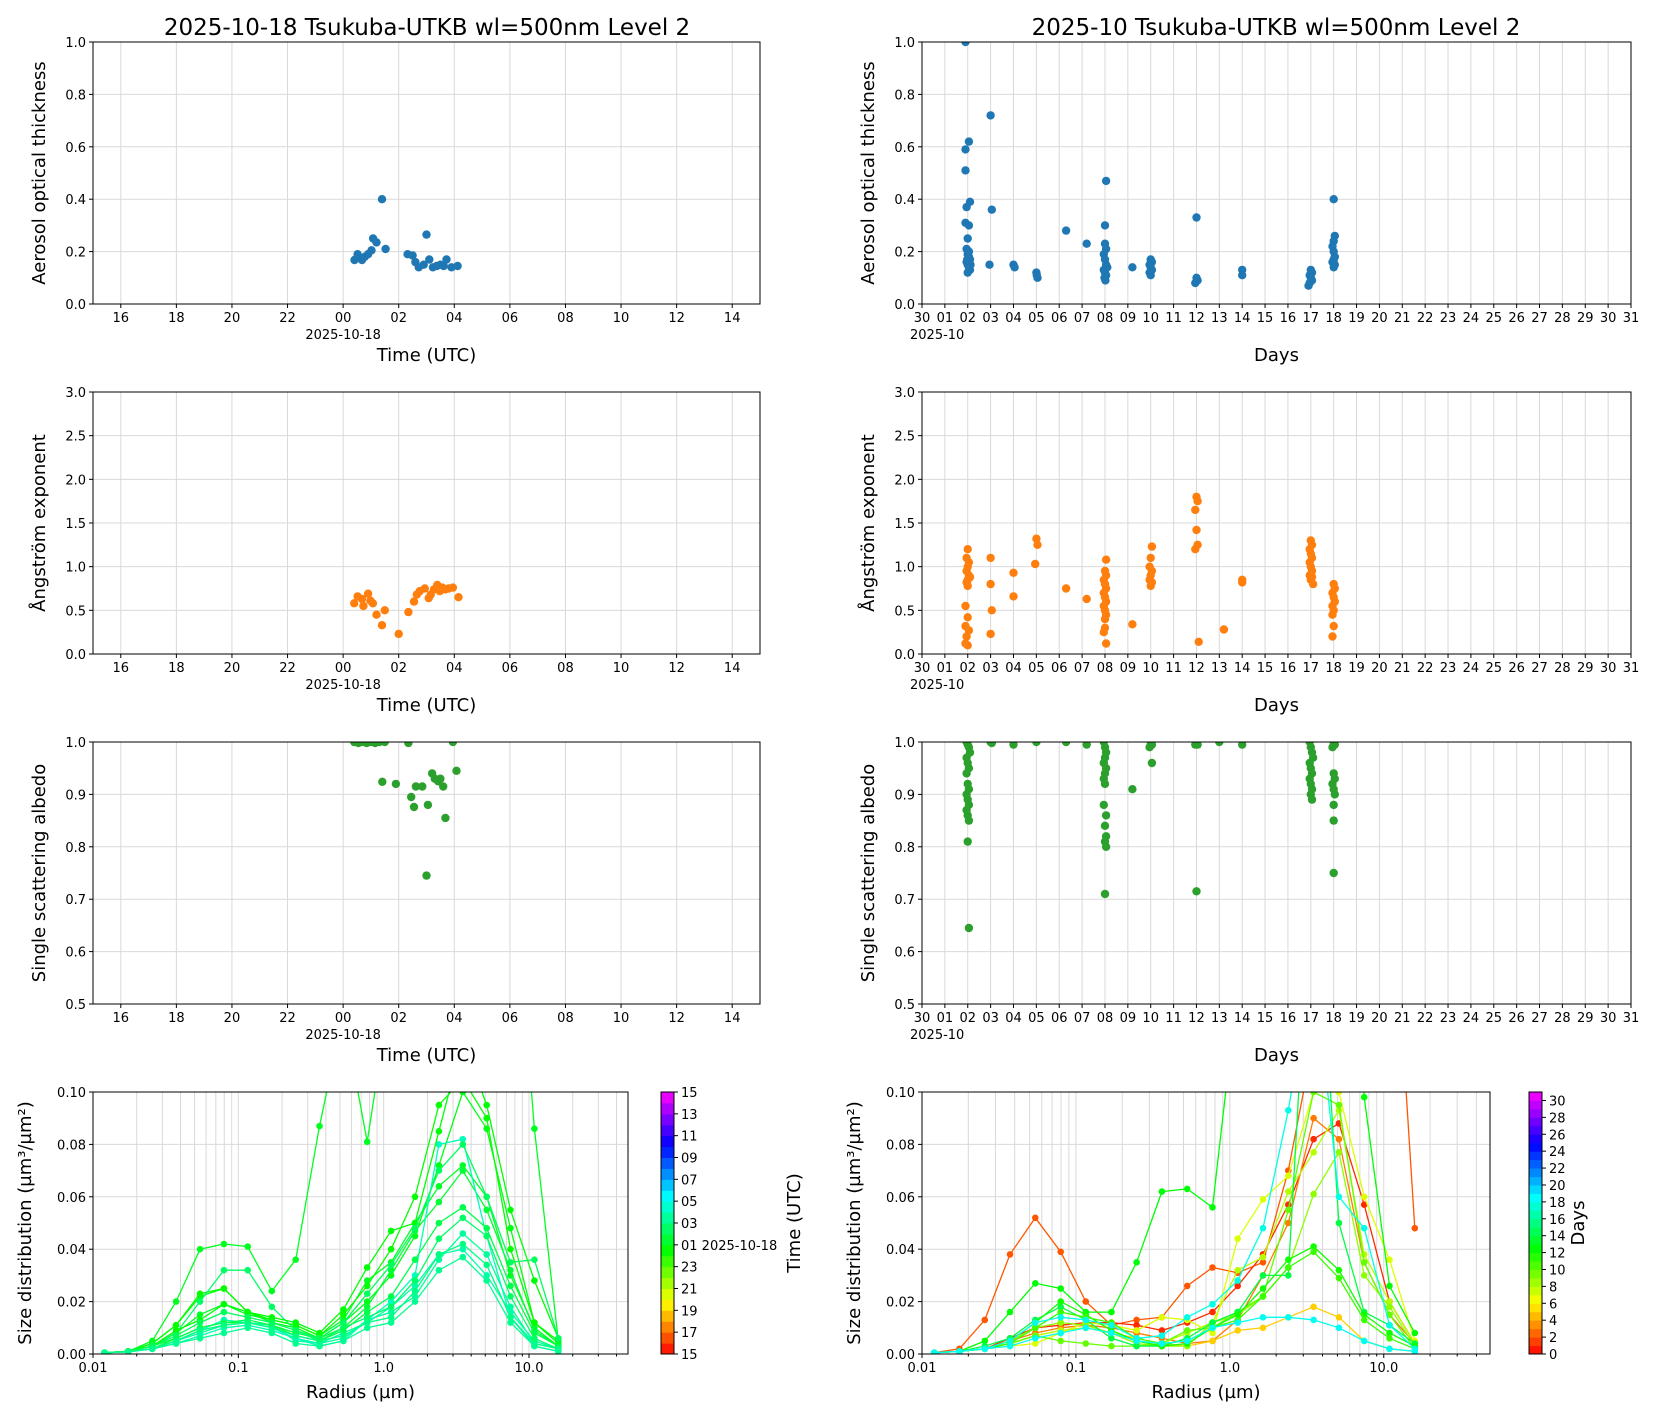 Image resolution: width=1654 pixels, height=1420 pixels. What do you see at coordinates (1288, 668) in the screenshot?
I see `x-tick-label: 16` at bounding box center [1288, 668].